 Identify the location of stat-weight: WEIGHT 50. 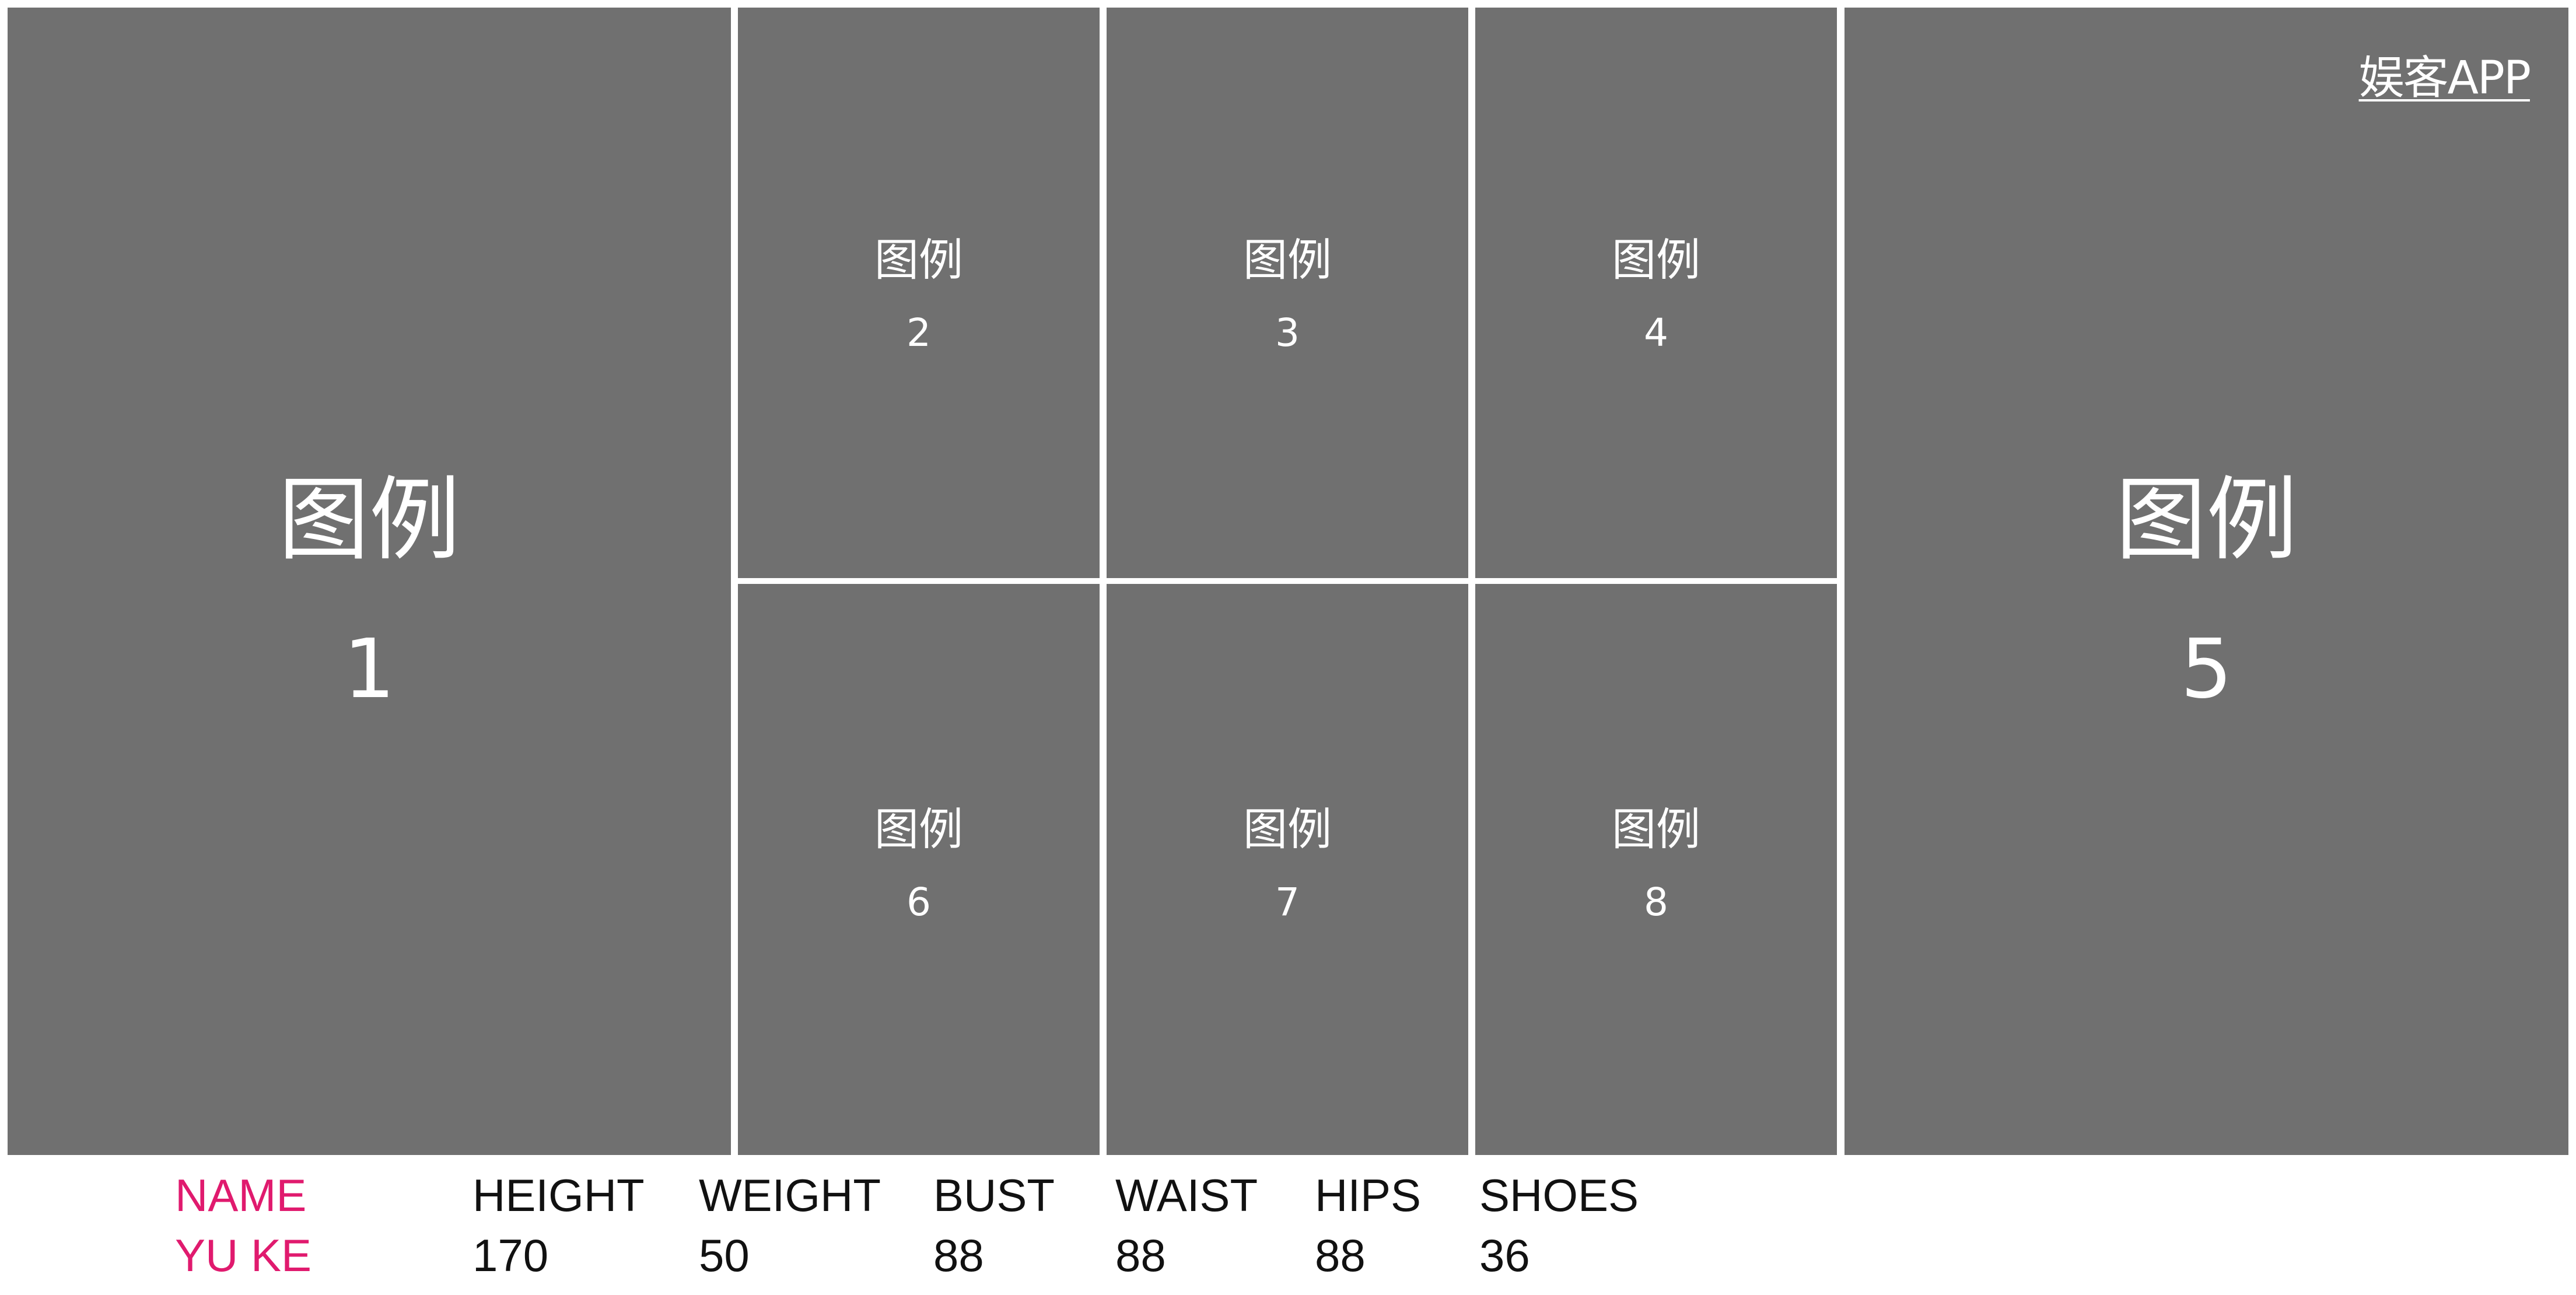
(790, 1225).